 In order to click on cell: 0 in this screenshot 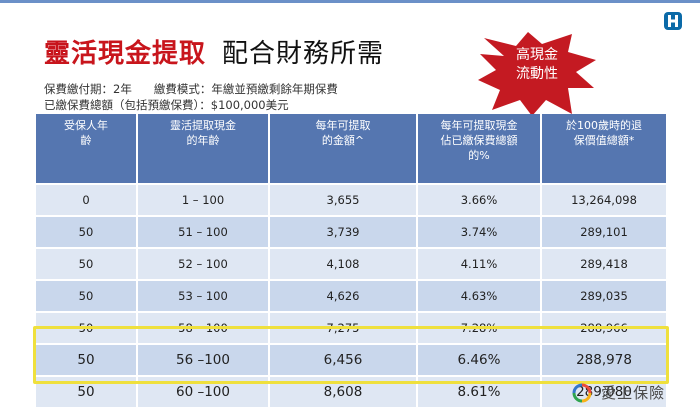, I will do `click(86, 201)`.